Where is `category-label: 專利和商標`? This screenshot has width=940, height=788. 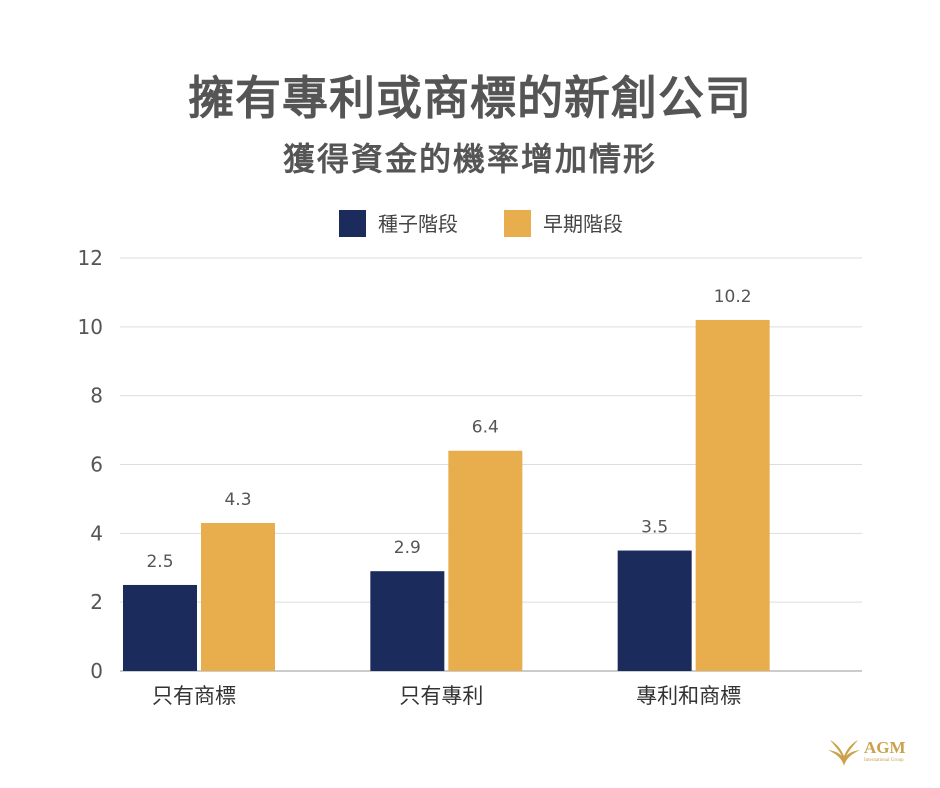 category-label: 專利和商標 is located at coordinates (688, 696).